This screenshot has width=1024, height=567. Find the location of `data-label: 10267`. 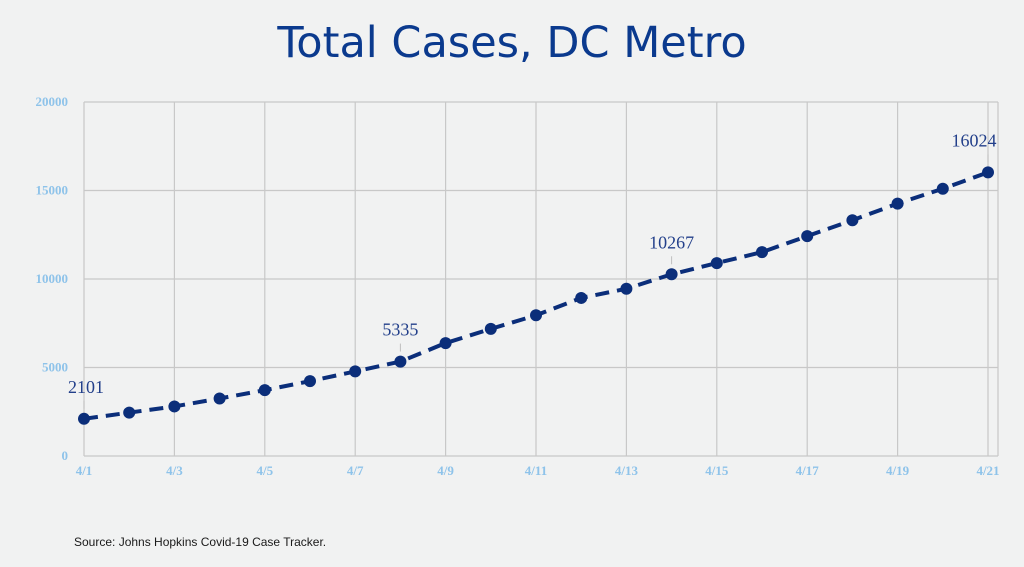

data-label: 10267 is located at coordinates (671, 242).